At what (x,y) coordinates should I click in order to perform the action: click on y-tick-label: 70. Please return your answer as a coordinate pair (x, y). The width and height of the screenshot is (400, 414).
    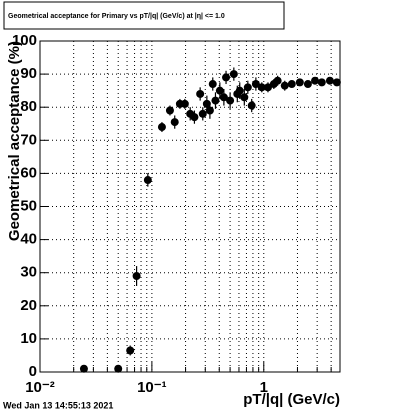
    Looking at the image, I should click on (28, 139).